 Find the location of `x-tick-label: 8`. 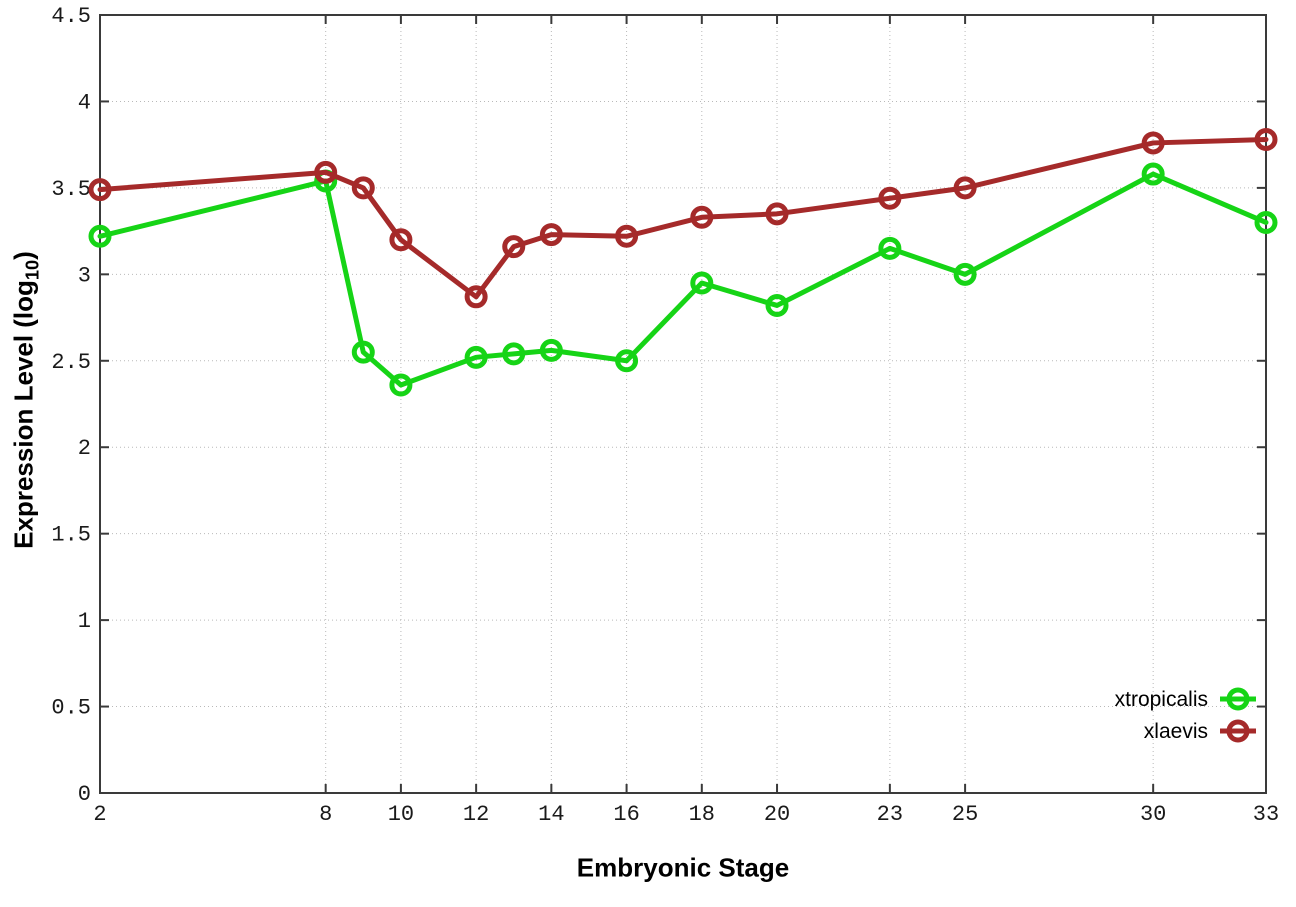

x-tick-label: 8 is located at coordinates (325, 814).